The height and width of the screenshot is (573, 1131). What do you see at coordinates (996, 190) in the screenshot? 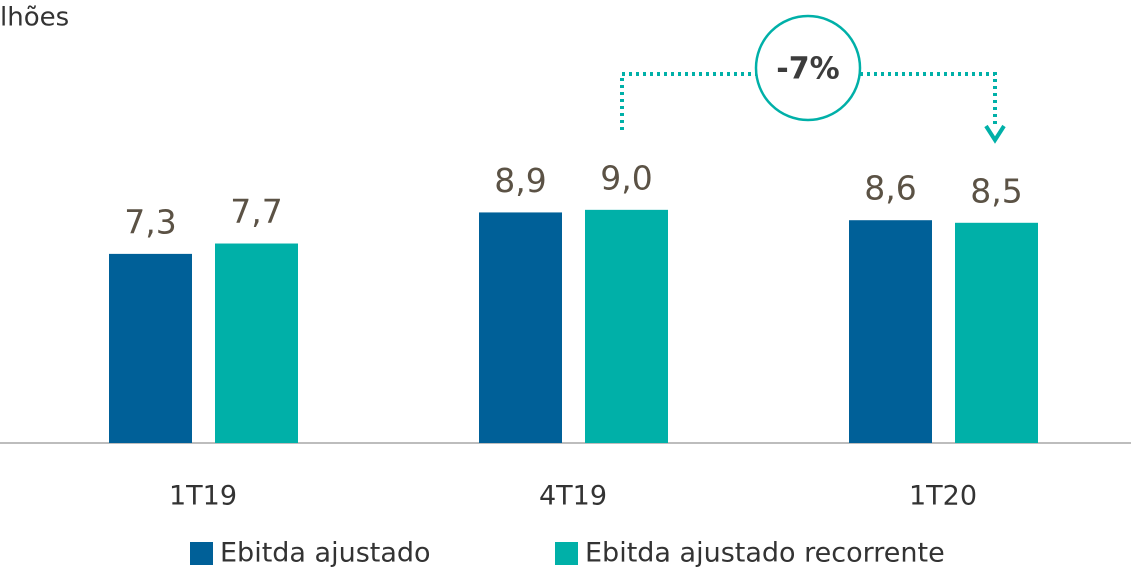
I see `value-label: 8,5` at bounding box center [996, 190].